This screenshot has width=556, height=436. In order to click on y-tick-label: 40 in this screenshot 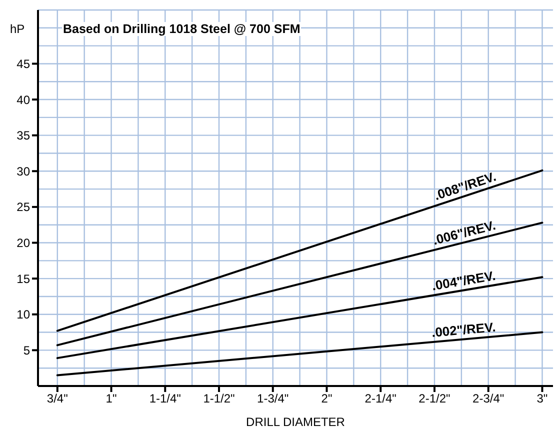, I will do `click(23, 99)`.